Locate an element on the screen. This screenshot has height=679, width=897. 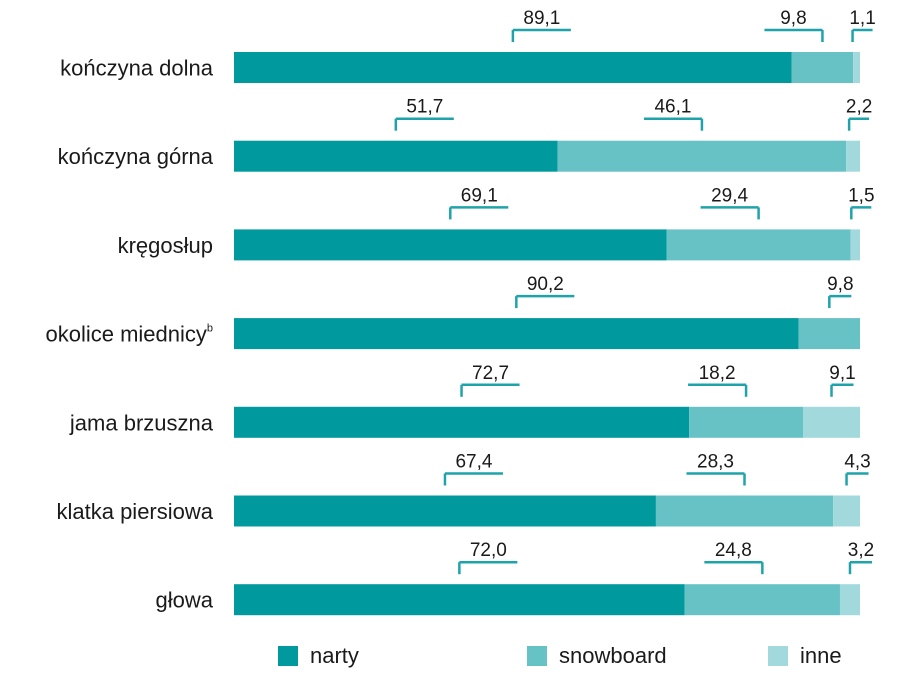
data-label-inne: 1,5 is located at coordinates (861, 195).